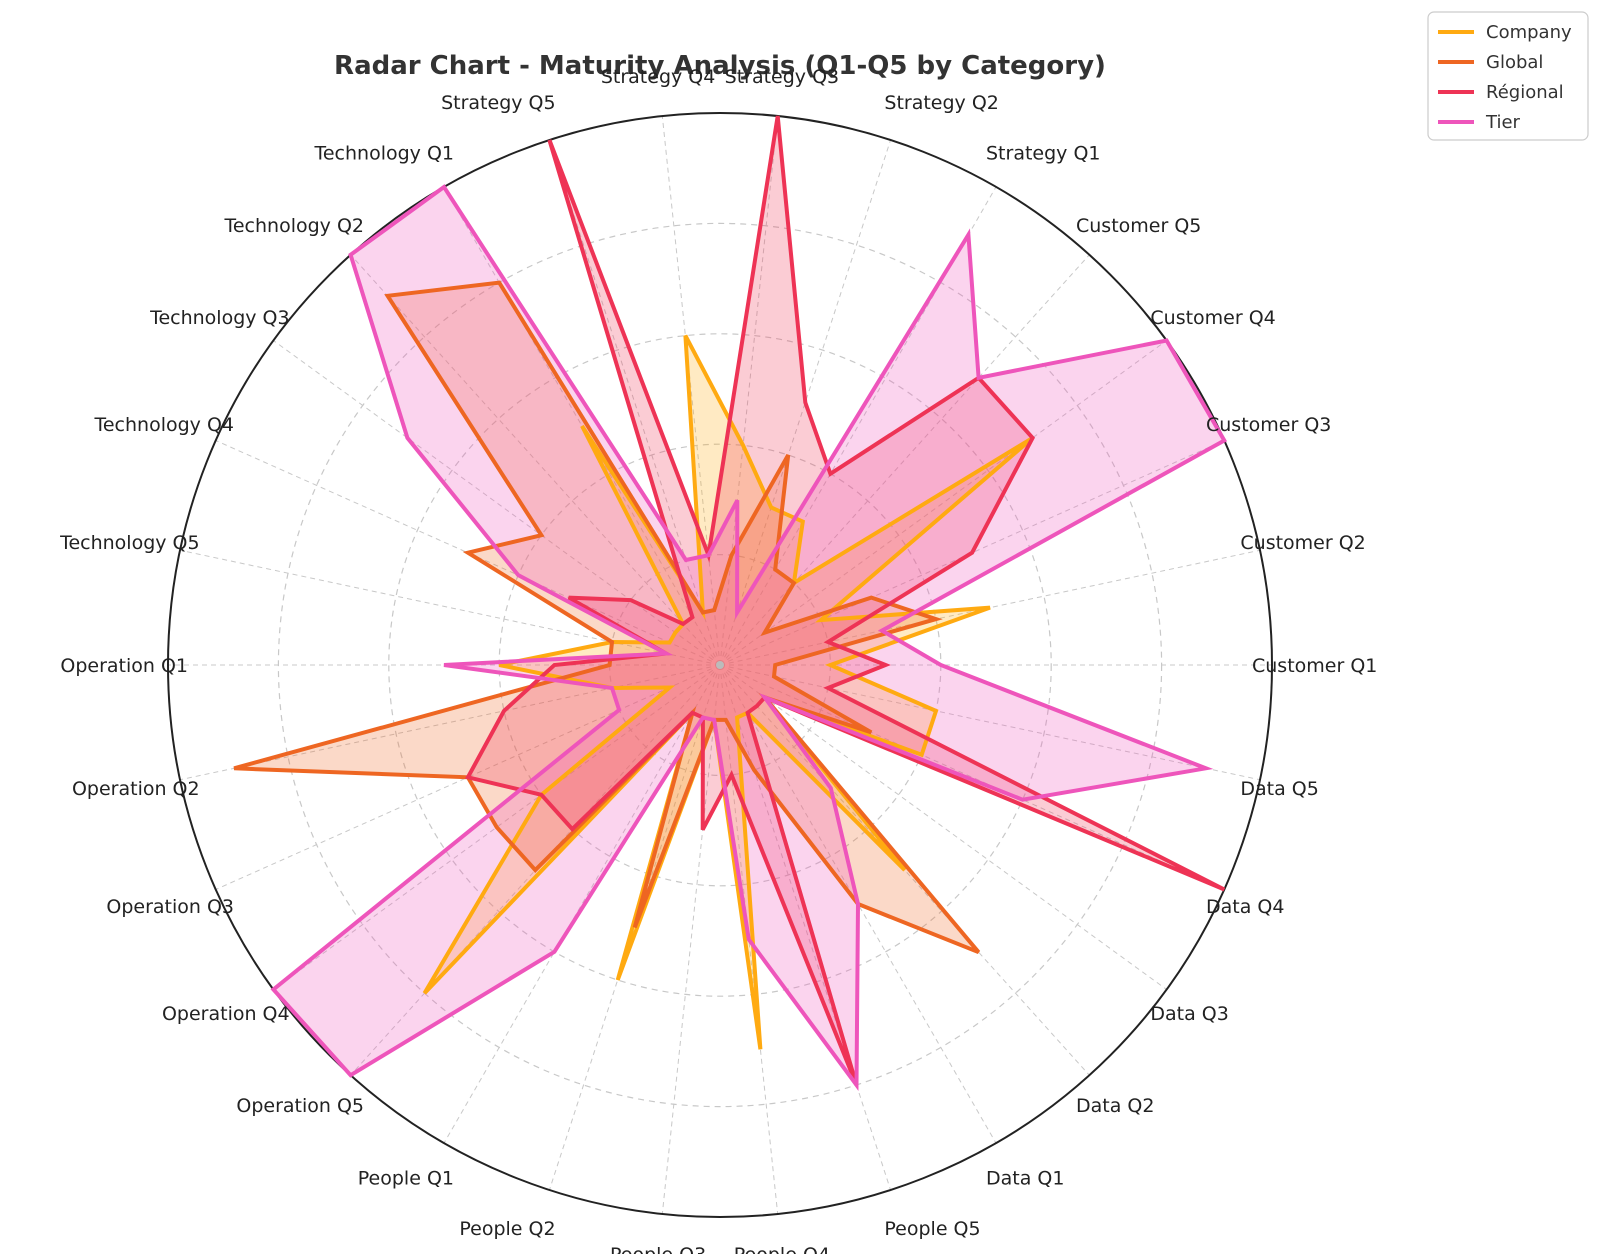  Describe the element at coordinates (634, 402) in the screenshot. I see `spoke-strategy-q5` at that location.